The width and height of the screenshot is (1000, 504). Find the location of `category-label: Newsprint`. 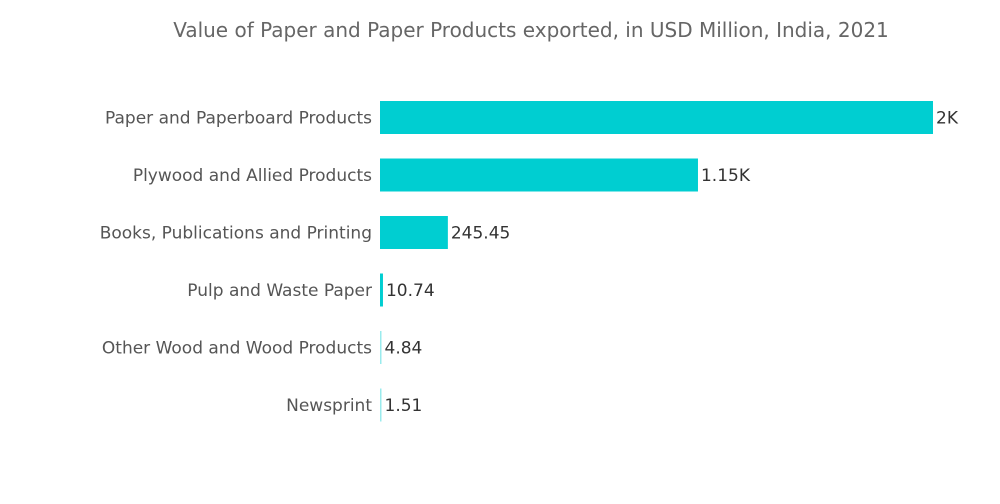

category-label: Newsprint is located at coordinates (329, 406).